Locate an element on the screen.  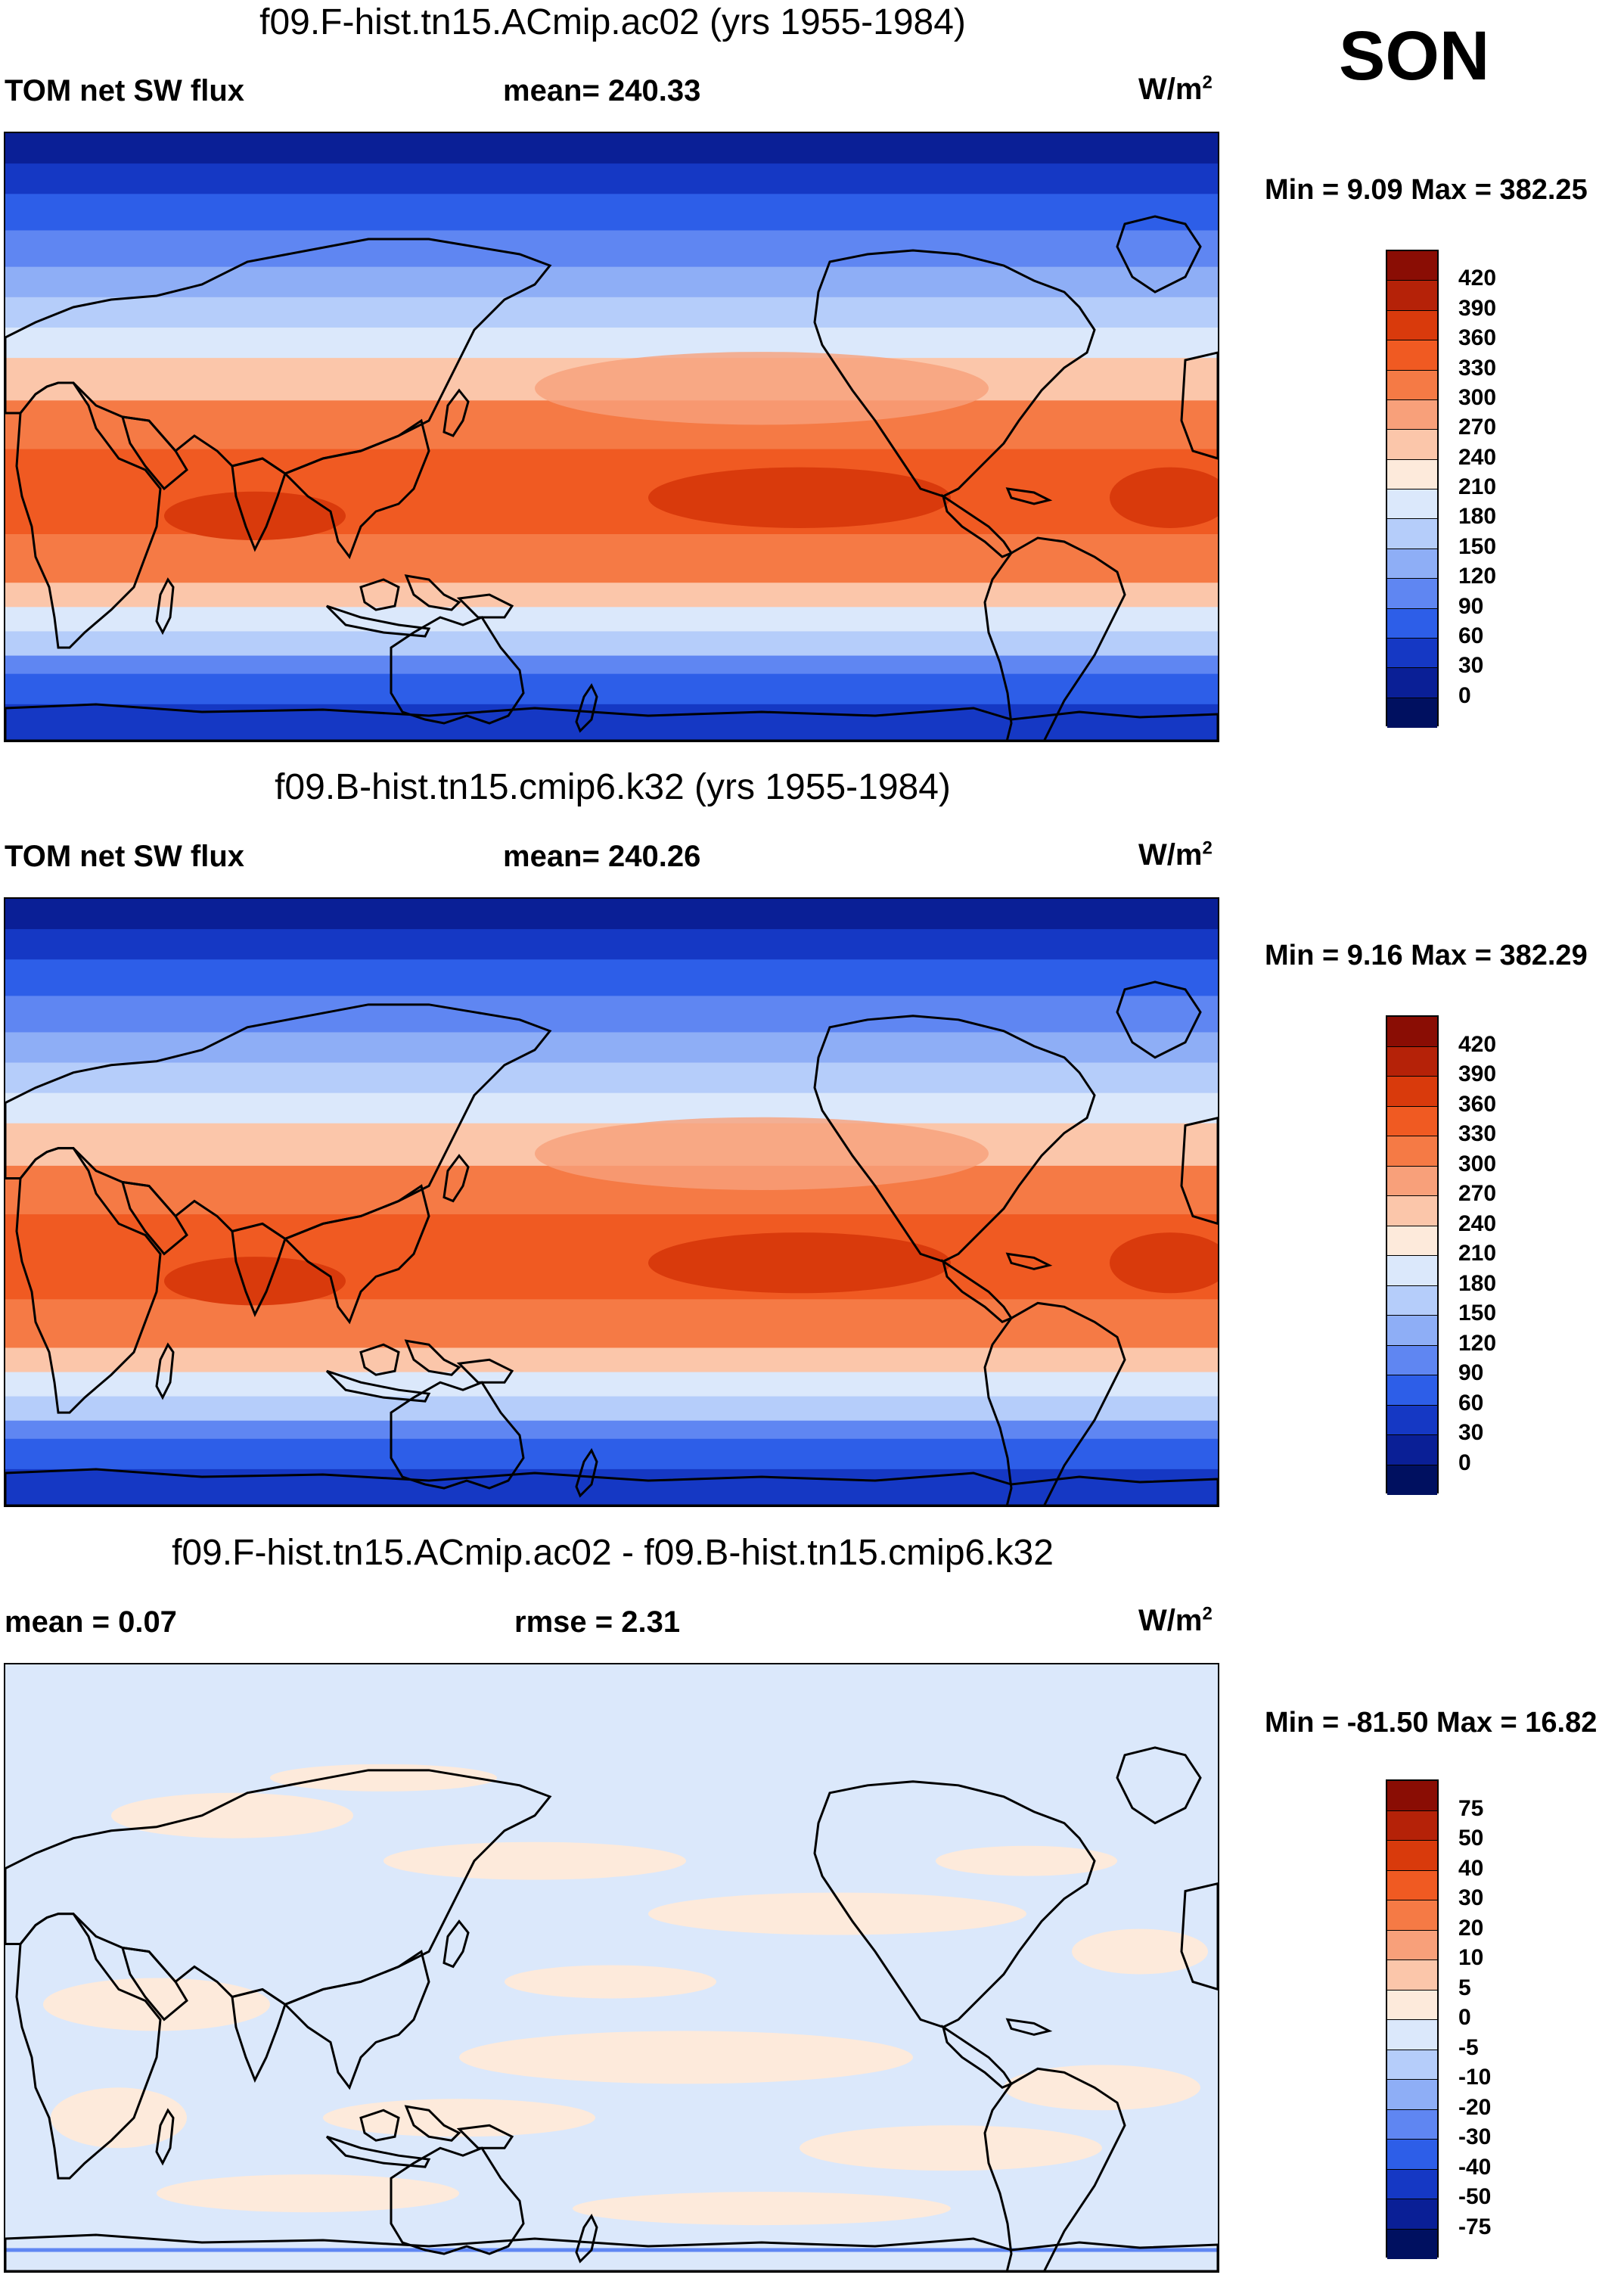
colorbar-tick-label: 20 is located at coordinates (1471, 1928).